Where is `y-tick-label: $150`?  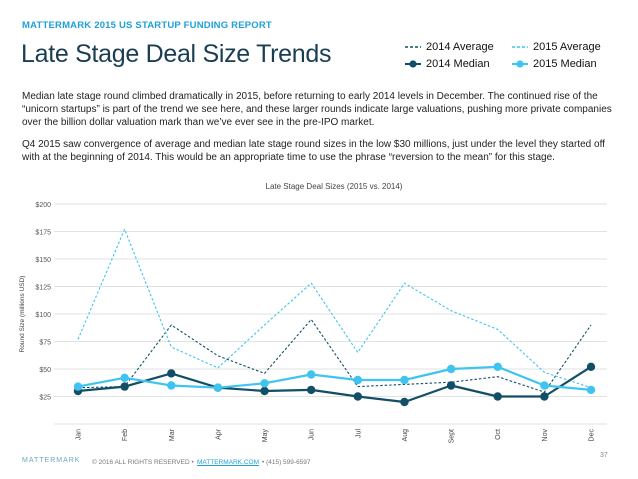
y-tick-label: $150 is located at coordinates (43, 260).